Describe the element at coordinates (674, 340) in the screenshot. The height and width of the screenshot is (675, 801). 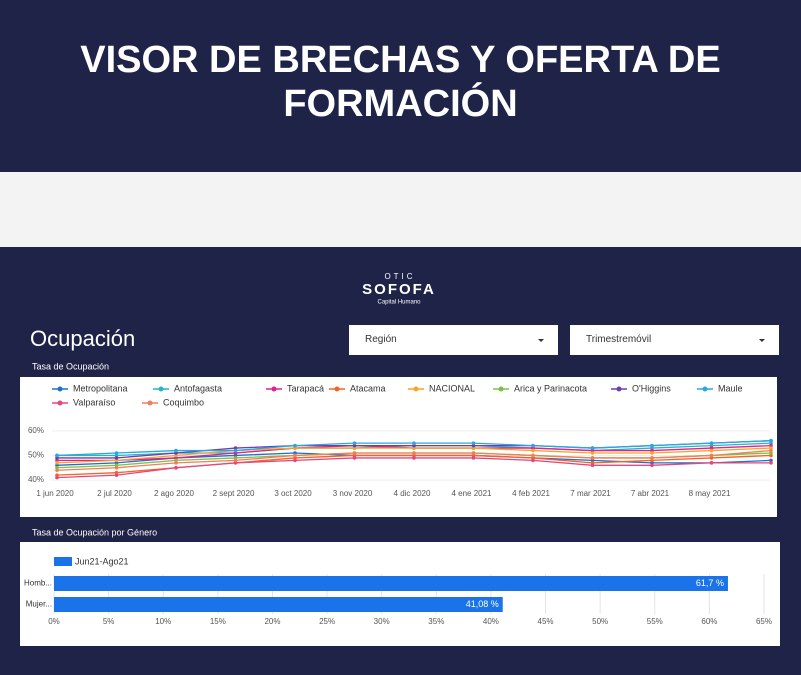
I see `period-dropdown: Trimestremóvil` at that location.